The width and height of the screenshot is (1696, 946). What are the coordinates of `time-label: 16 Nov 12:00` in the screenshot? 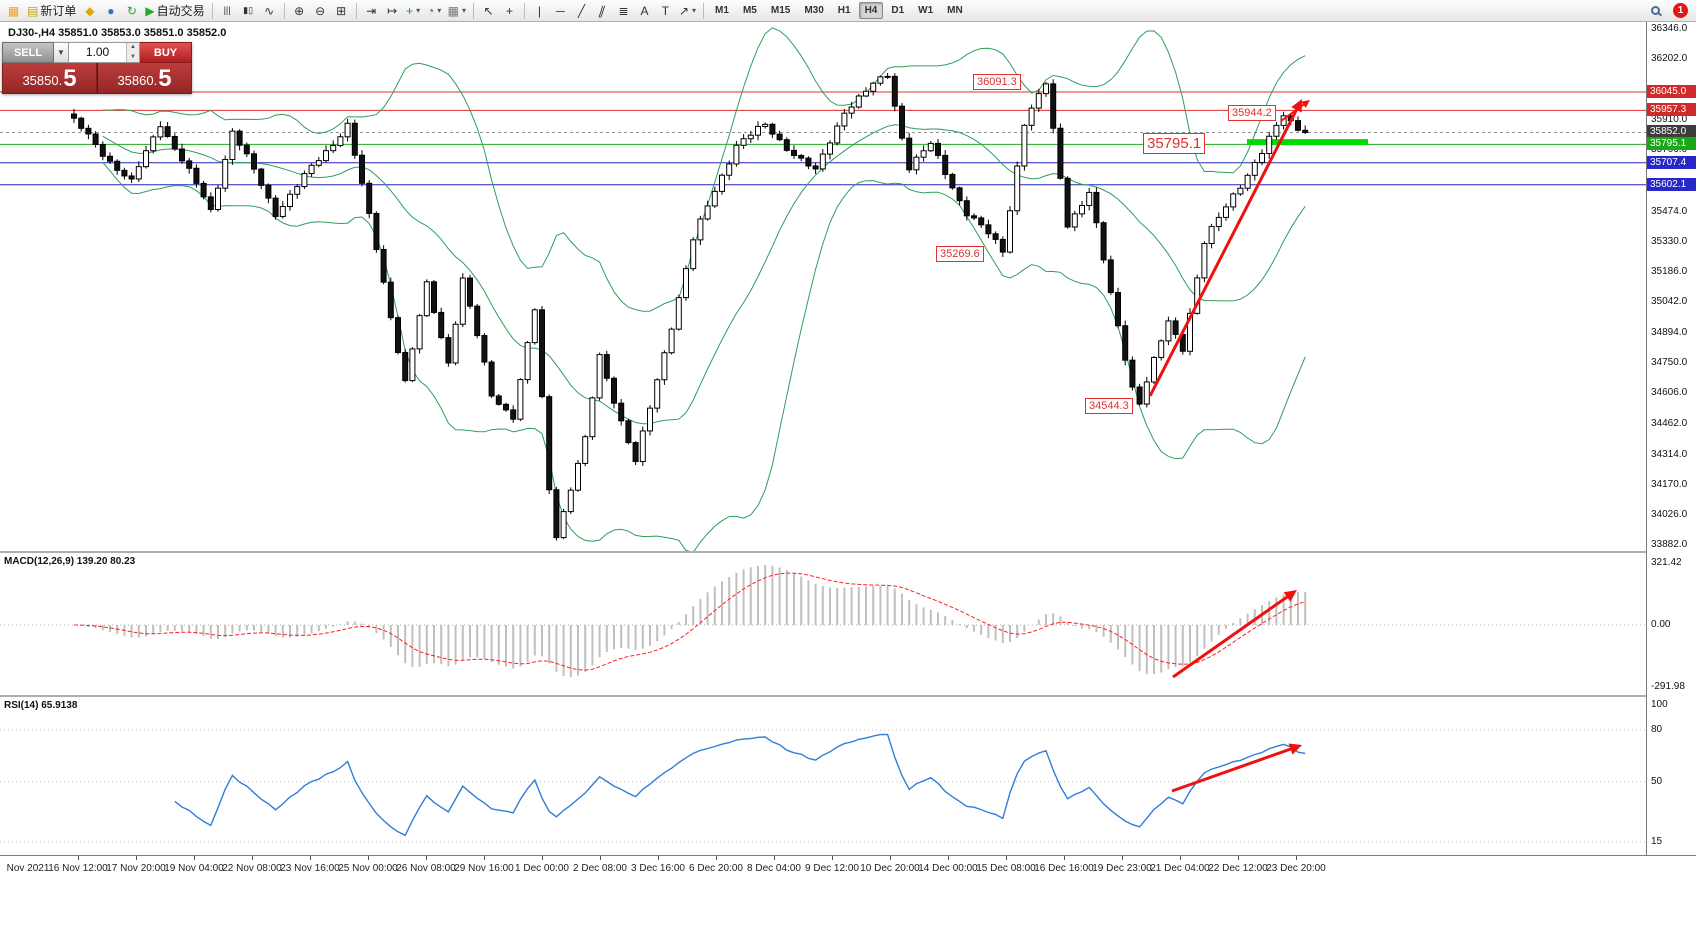 It's located at (78, 868).